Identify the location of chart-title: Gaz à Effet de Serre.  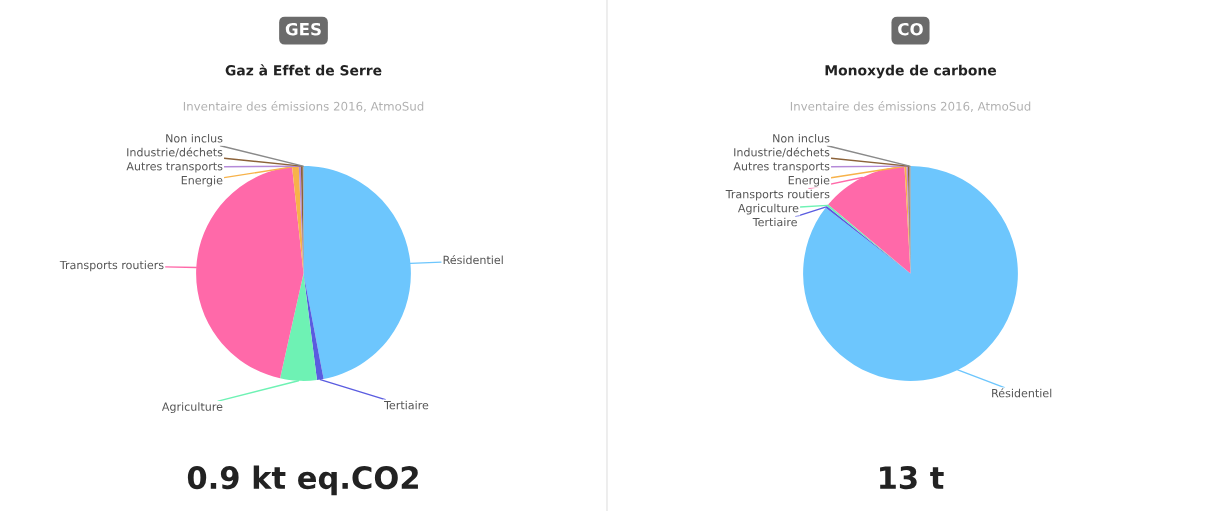
(303, 70).